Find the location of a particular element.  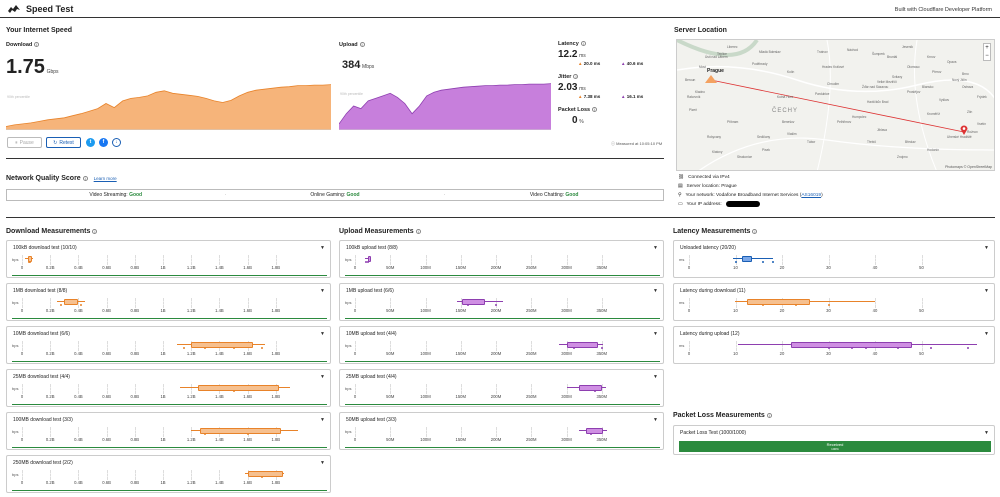

map-place-label: Příbram is located at coordinates (733, 122).